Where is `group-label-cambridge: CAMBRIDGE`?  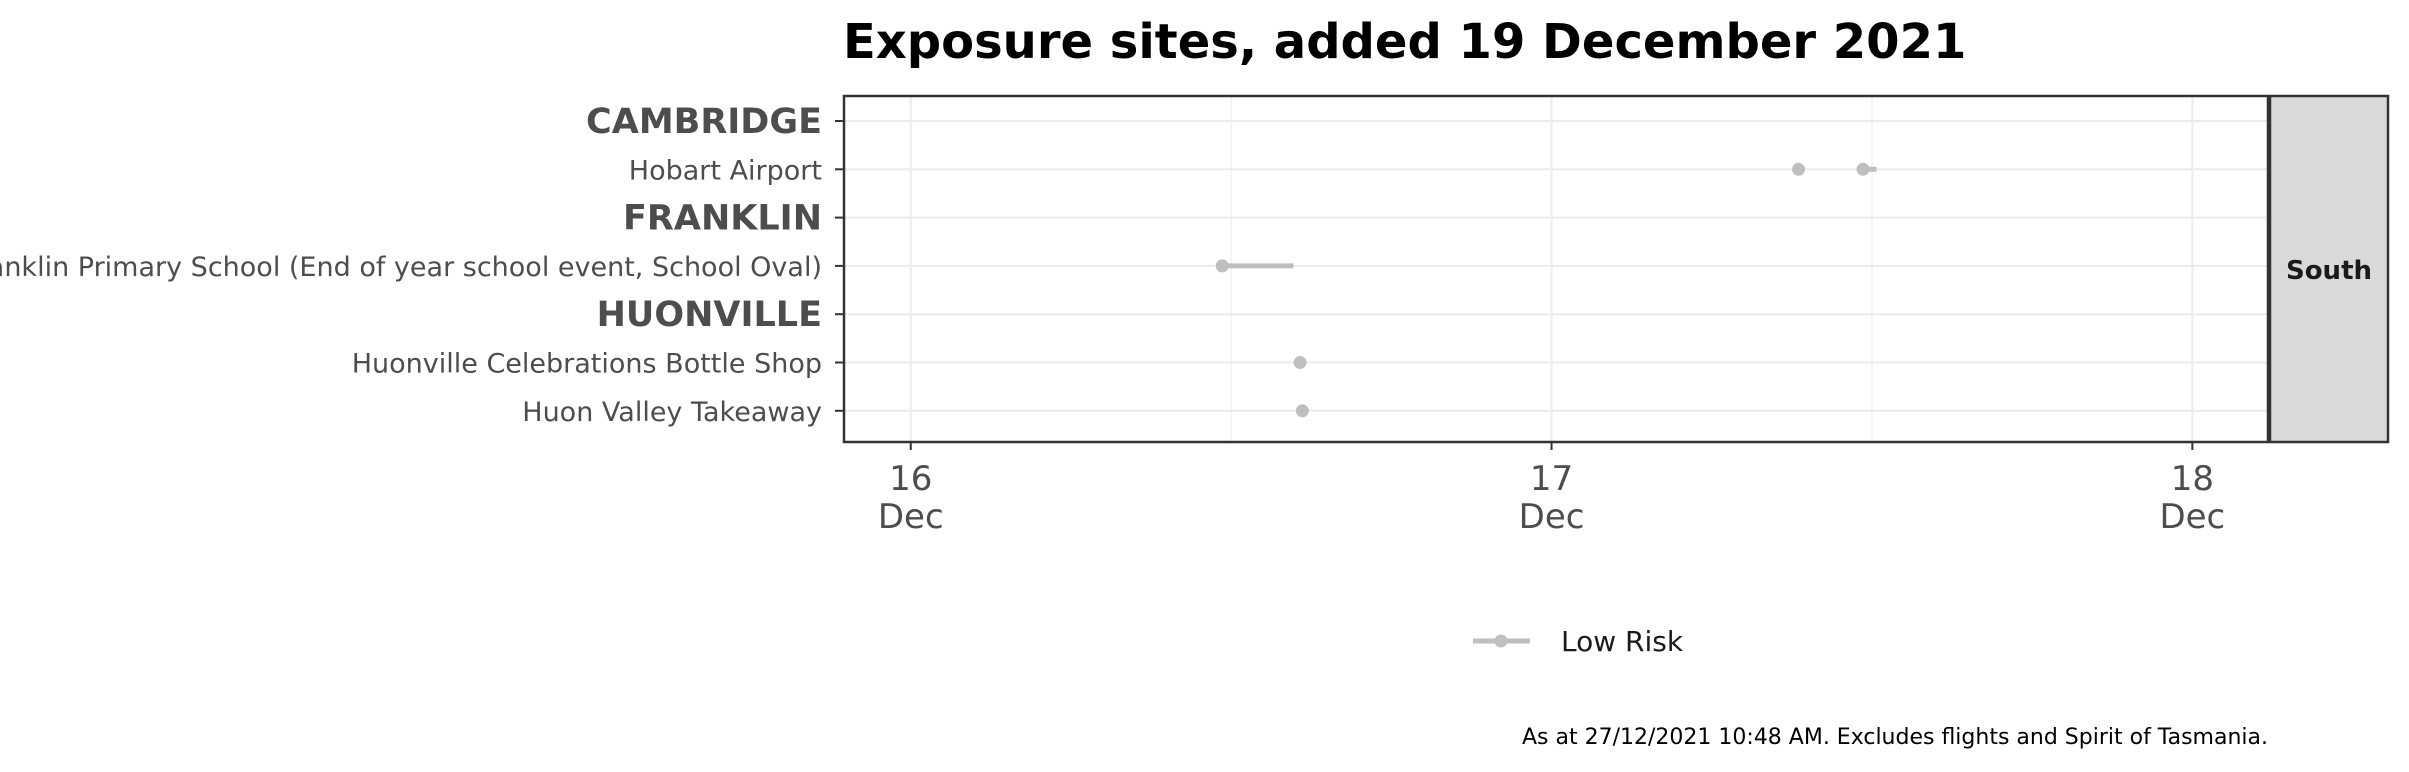 group-label-cambridge: CAMBRIDGE is located at coordinates (704, 122).